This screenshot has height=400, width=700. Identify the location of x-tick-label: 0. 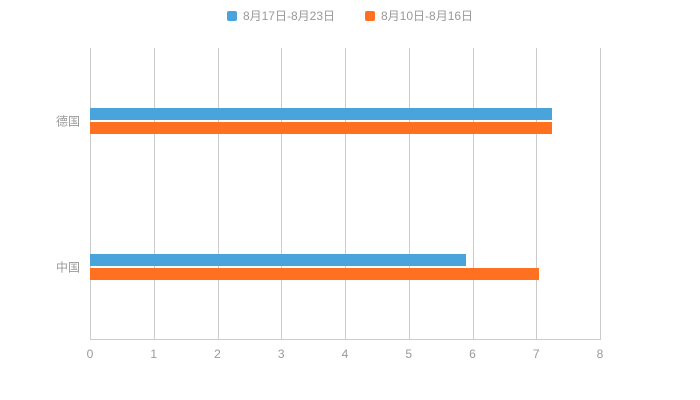
(90, 354).